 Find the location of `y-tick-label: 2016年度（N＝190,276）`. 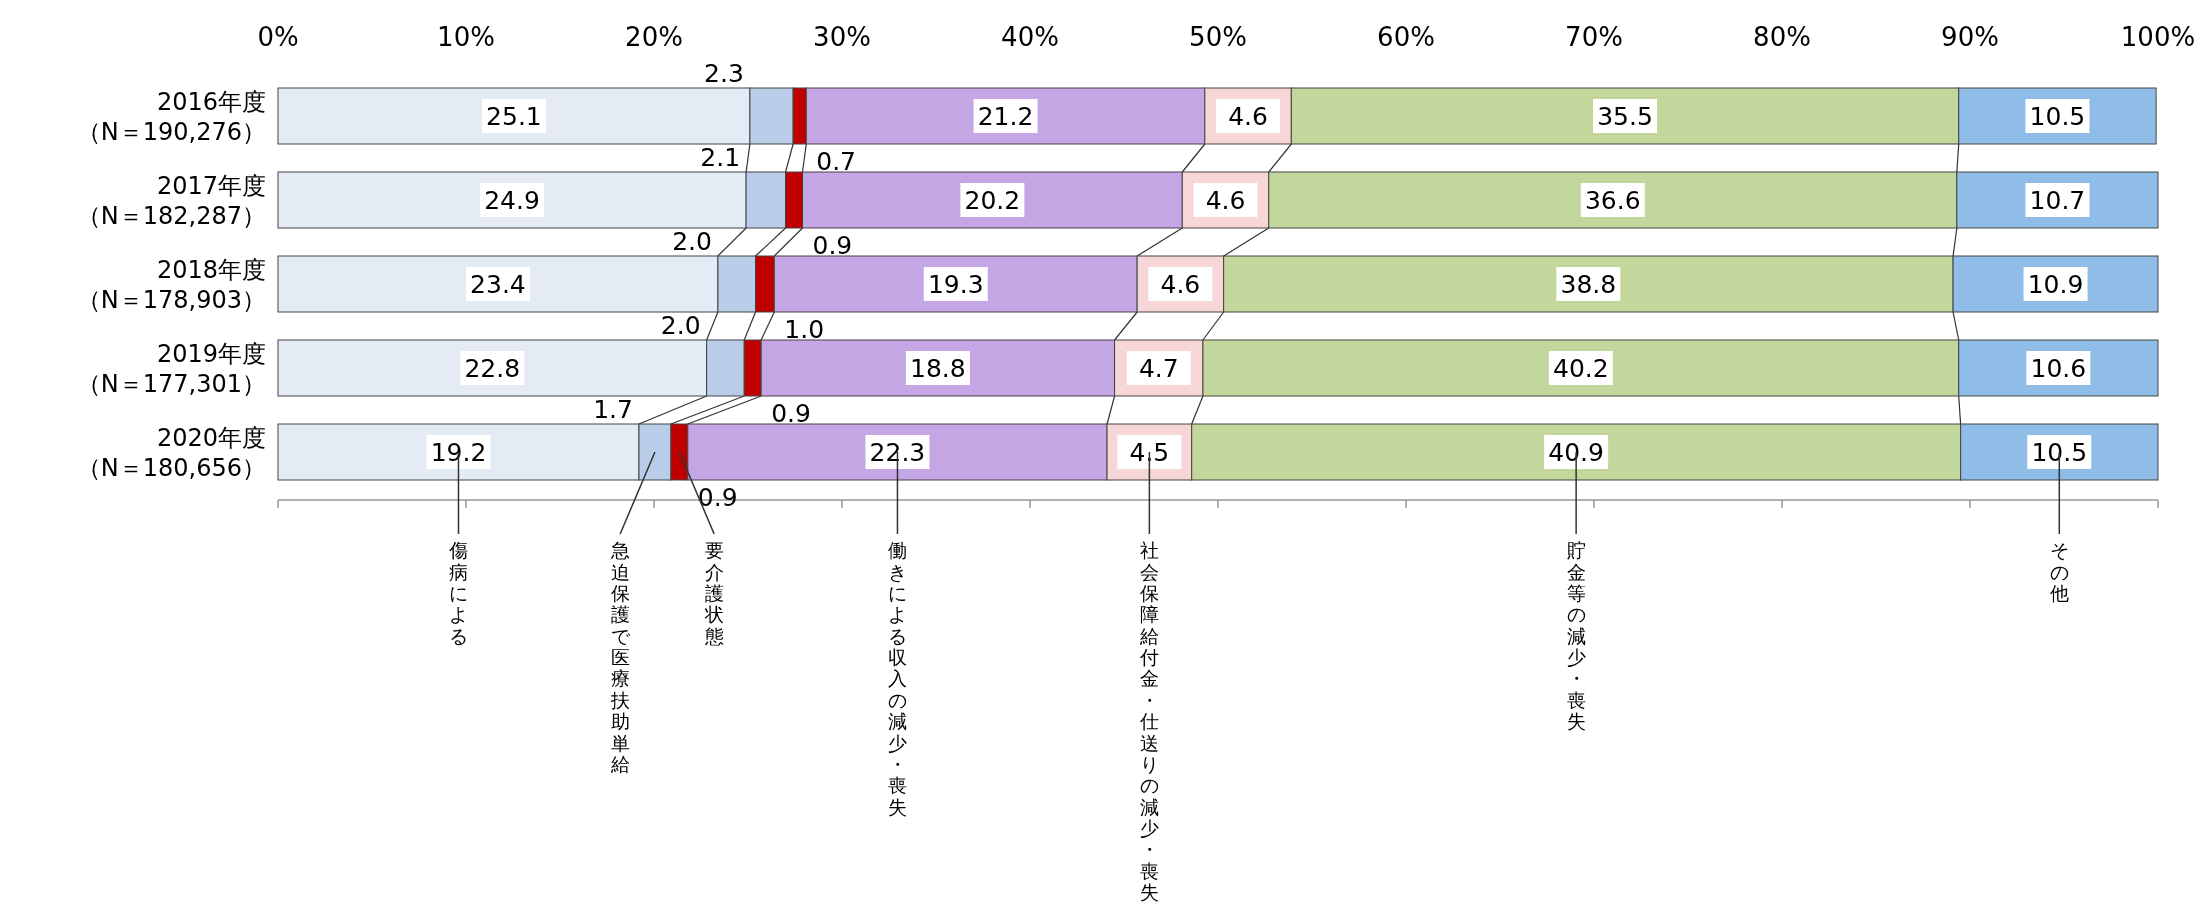

y-tick-label: 2016年度（N＝190,276） is located at coordinates (171, 117).